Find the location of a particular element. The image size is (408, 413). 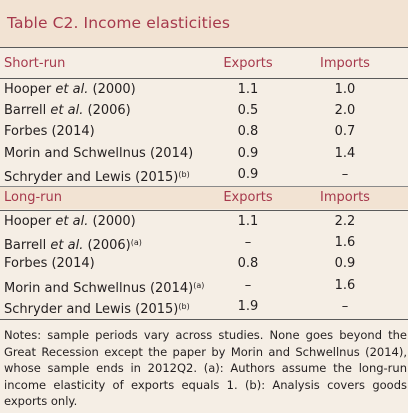

title-divider is located at coordinates (204, 47).